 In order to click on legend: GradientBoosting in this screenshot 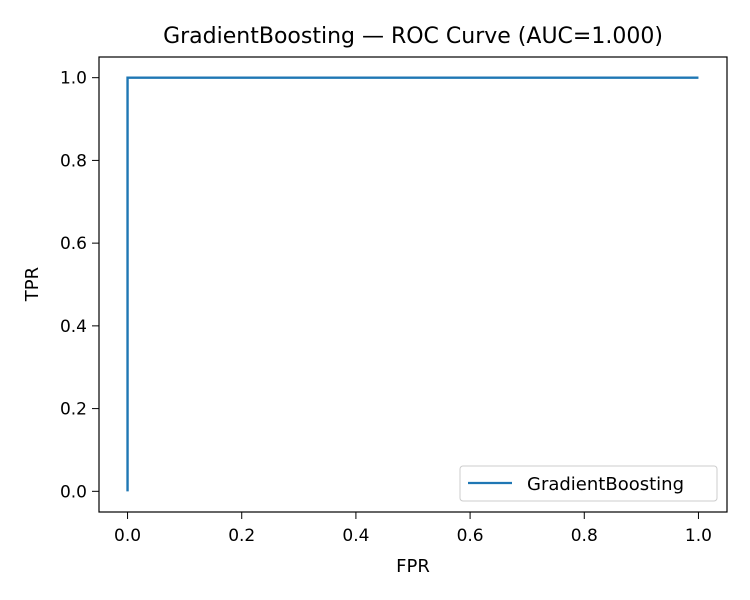, I will do `click(588, 483)`.